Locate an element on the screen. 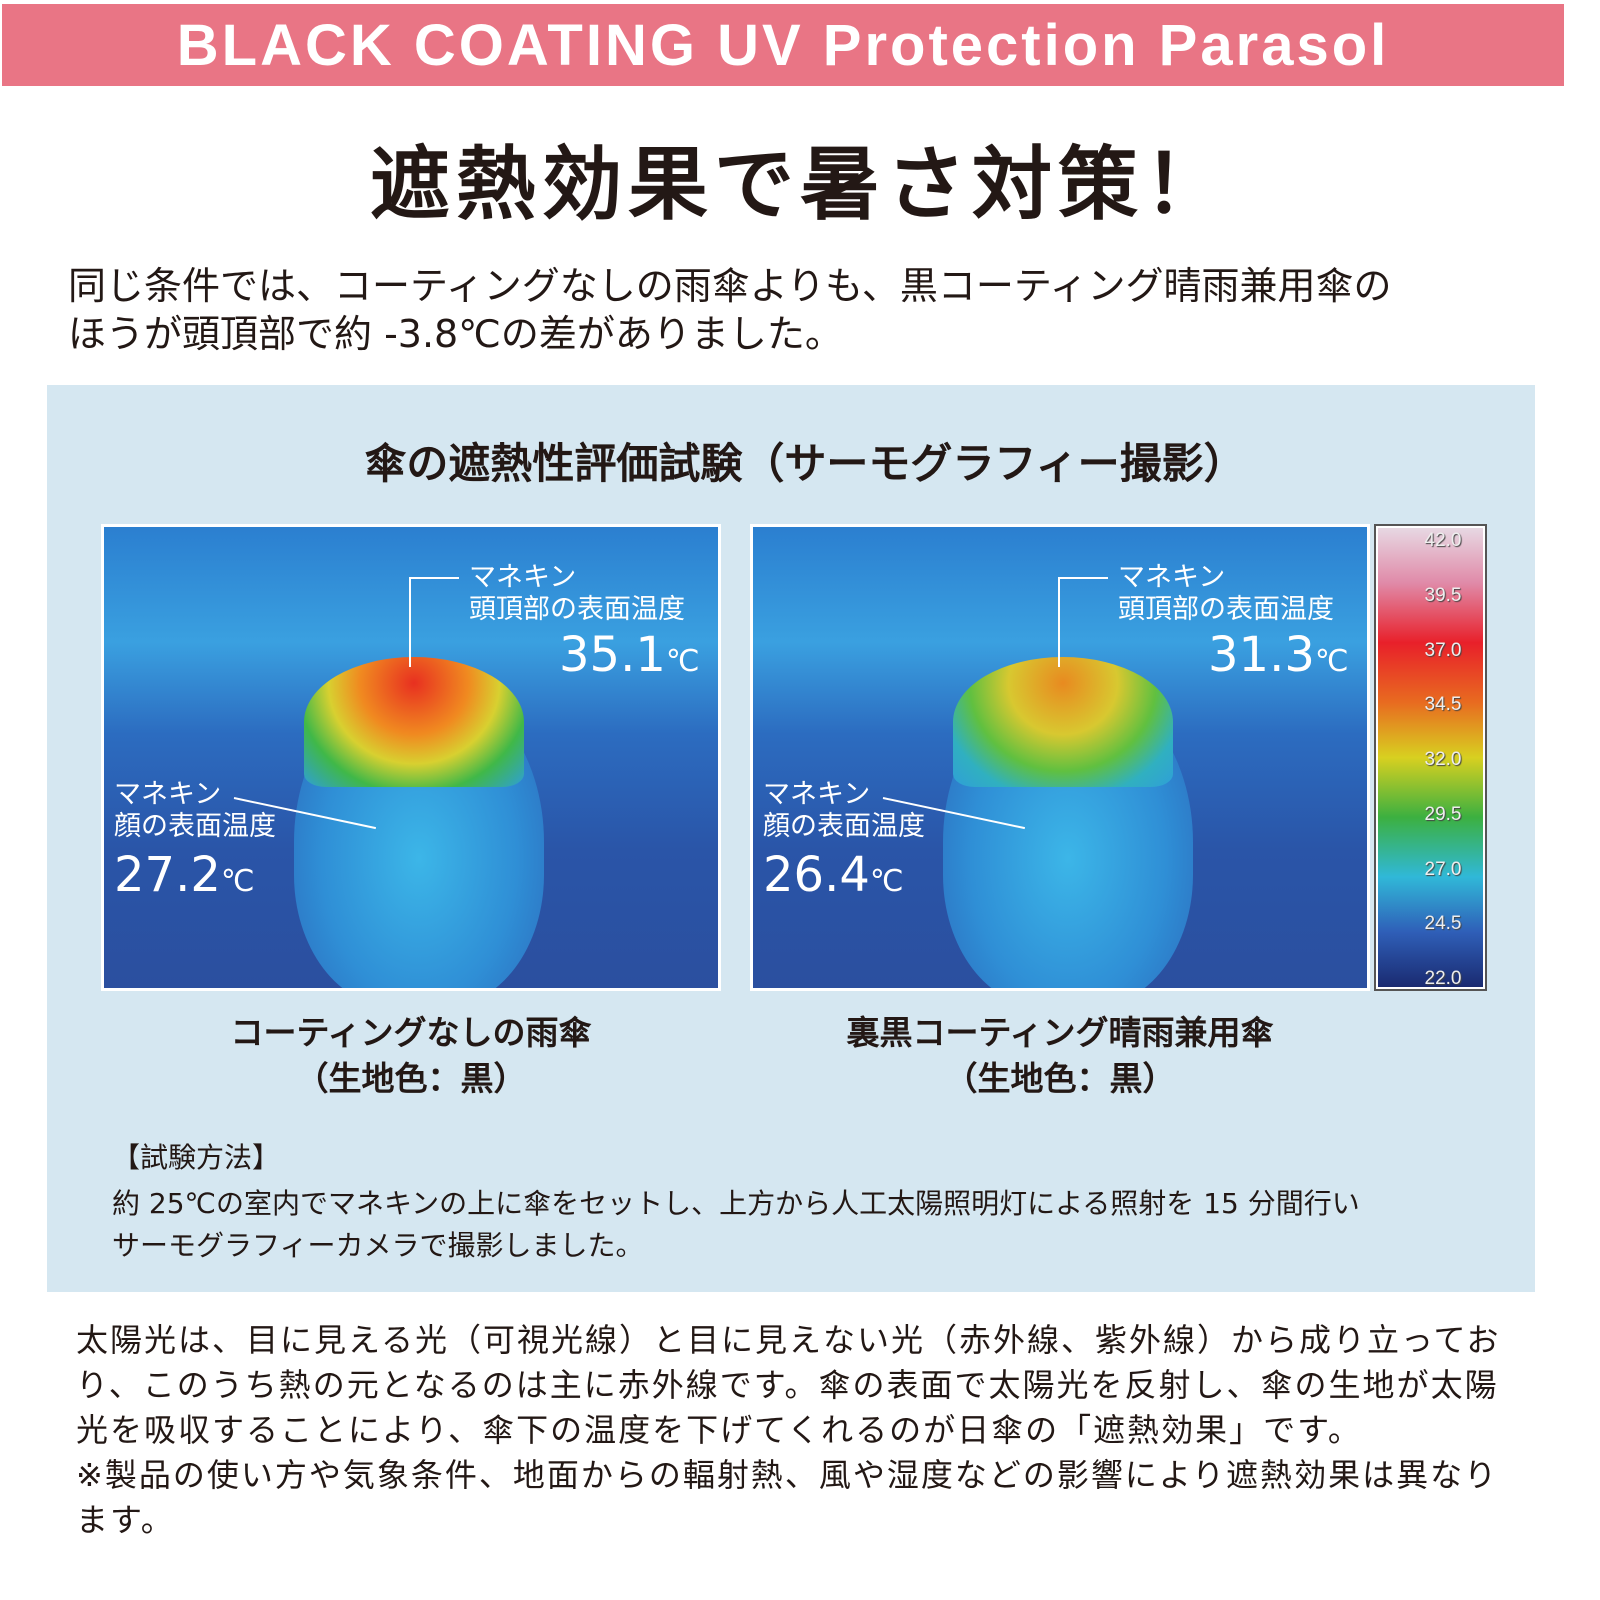  face-temp: 27.2℃ is located at coordinates (184, 875).